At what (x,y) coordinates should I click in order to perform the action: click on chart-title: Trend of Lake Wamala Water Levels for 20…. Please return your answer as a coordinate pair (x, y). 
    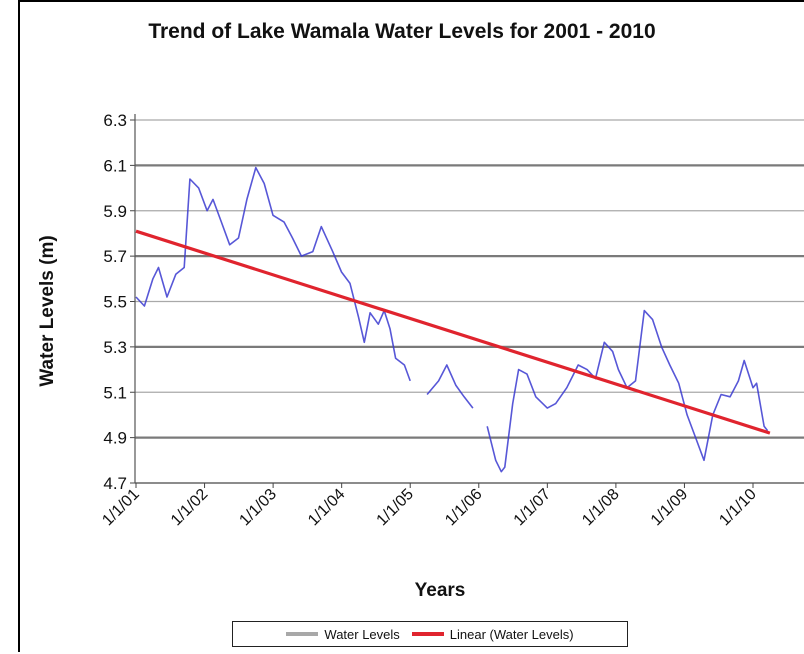
    Looking at the image, I should click on (402, 31).